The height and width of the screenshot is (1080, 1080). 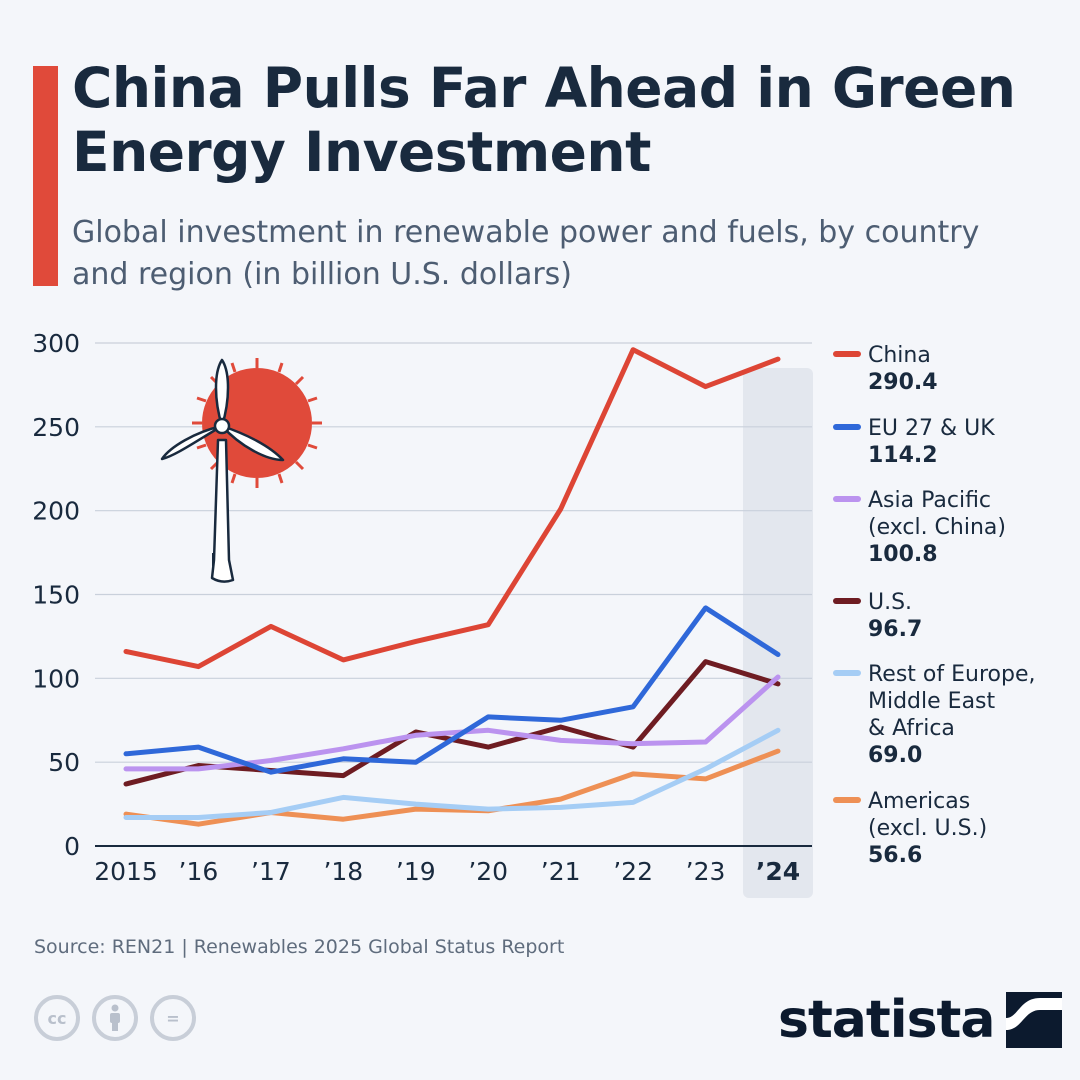 I want to click on y-tick-label: 150, so click(x=56, y=595).